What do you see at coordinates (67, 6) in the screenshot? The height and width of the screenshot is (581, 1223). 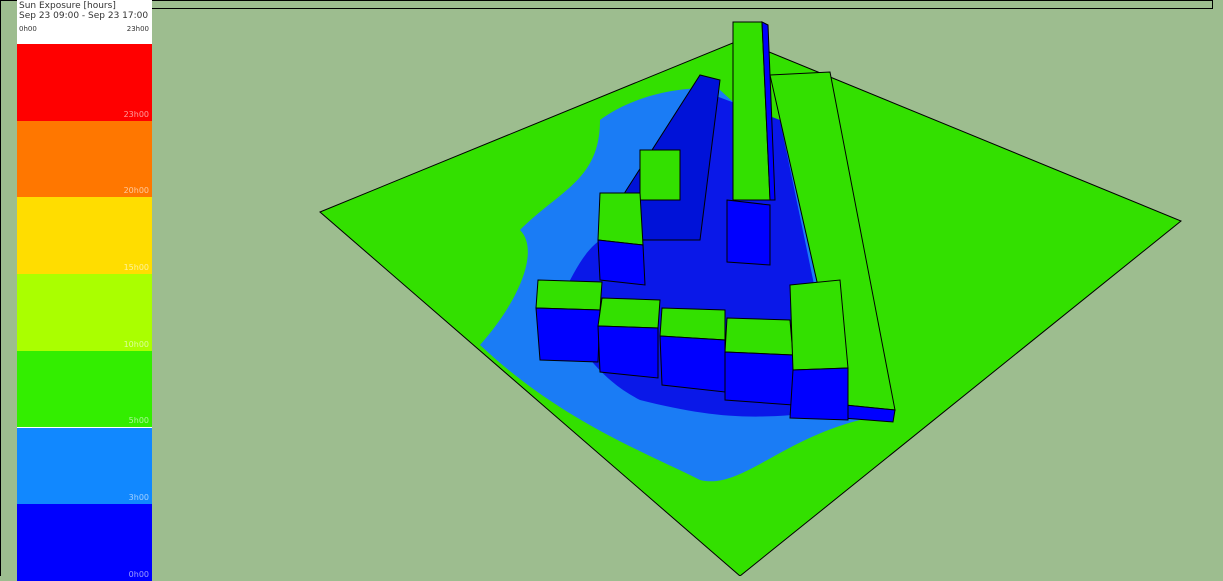 I see `legend-title: Sun Exposure [hours]` at bounding box center [67, 6].